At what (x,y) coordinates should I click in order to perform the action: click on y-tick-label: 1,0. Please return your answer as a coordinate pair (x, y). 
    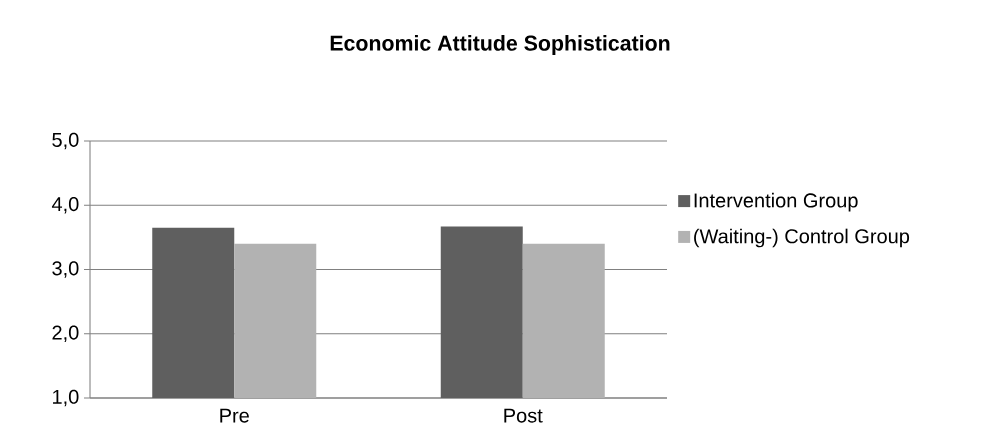
    Looking at the image, I should click on (66, 398).